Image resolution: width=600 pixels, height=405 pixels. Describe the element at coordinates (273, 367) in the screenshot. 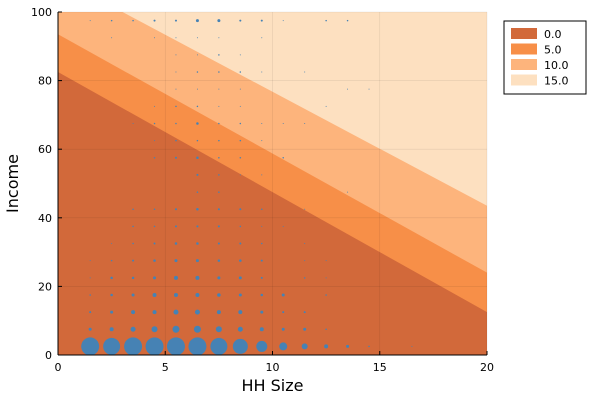

I see `x-tick-label: 10` at that location.